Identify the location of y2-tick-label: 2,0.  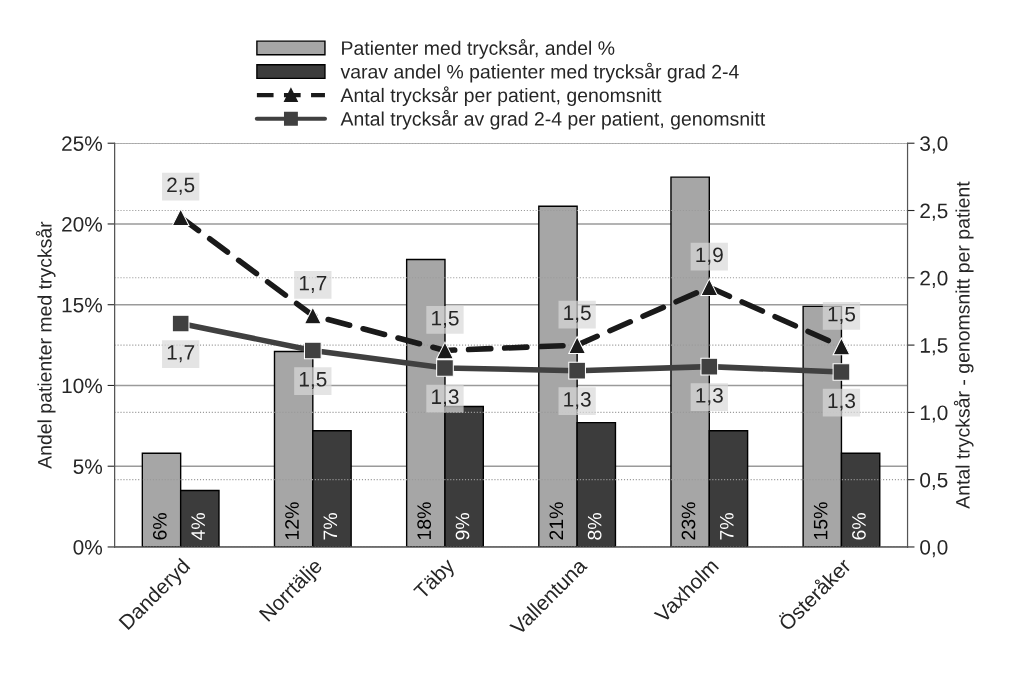
(934, 279).